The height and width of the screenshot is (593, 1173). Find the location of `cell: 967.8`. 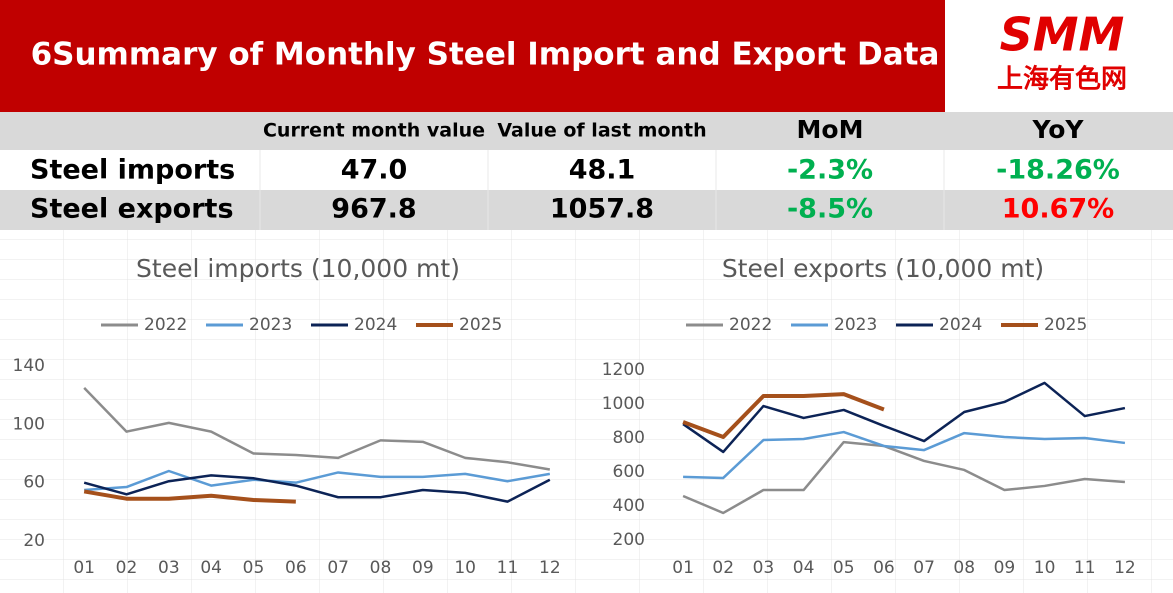

cell: 967.8 is located at coordinates (373, 209).